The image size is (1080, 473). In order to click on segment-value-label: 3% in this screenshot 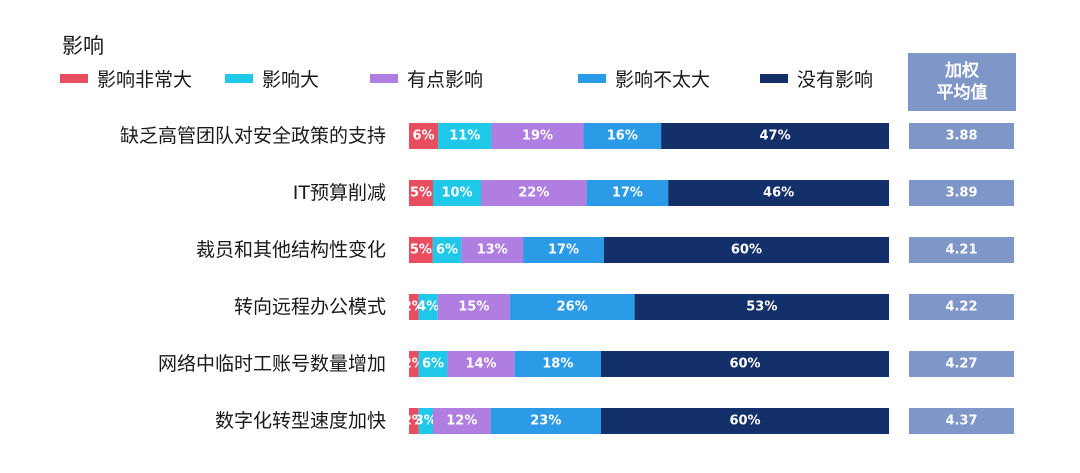, I will do `click(426, 421)`.